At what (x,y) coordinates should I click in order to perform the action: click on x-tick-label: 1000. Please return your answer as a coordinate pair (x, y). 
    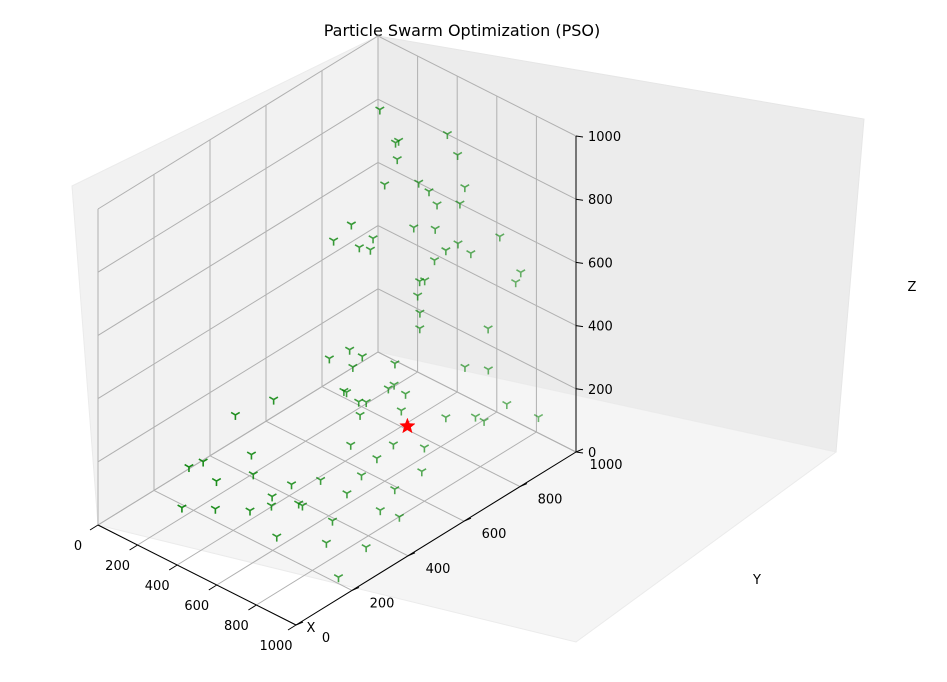
    Looking at the image, I should click on (275, 646).